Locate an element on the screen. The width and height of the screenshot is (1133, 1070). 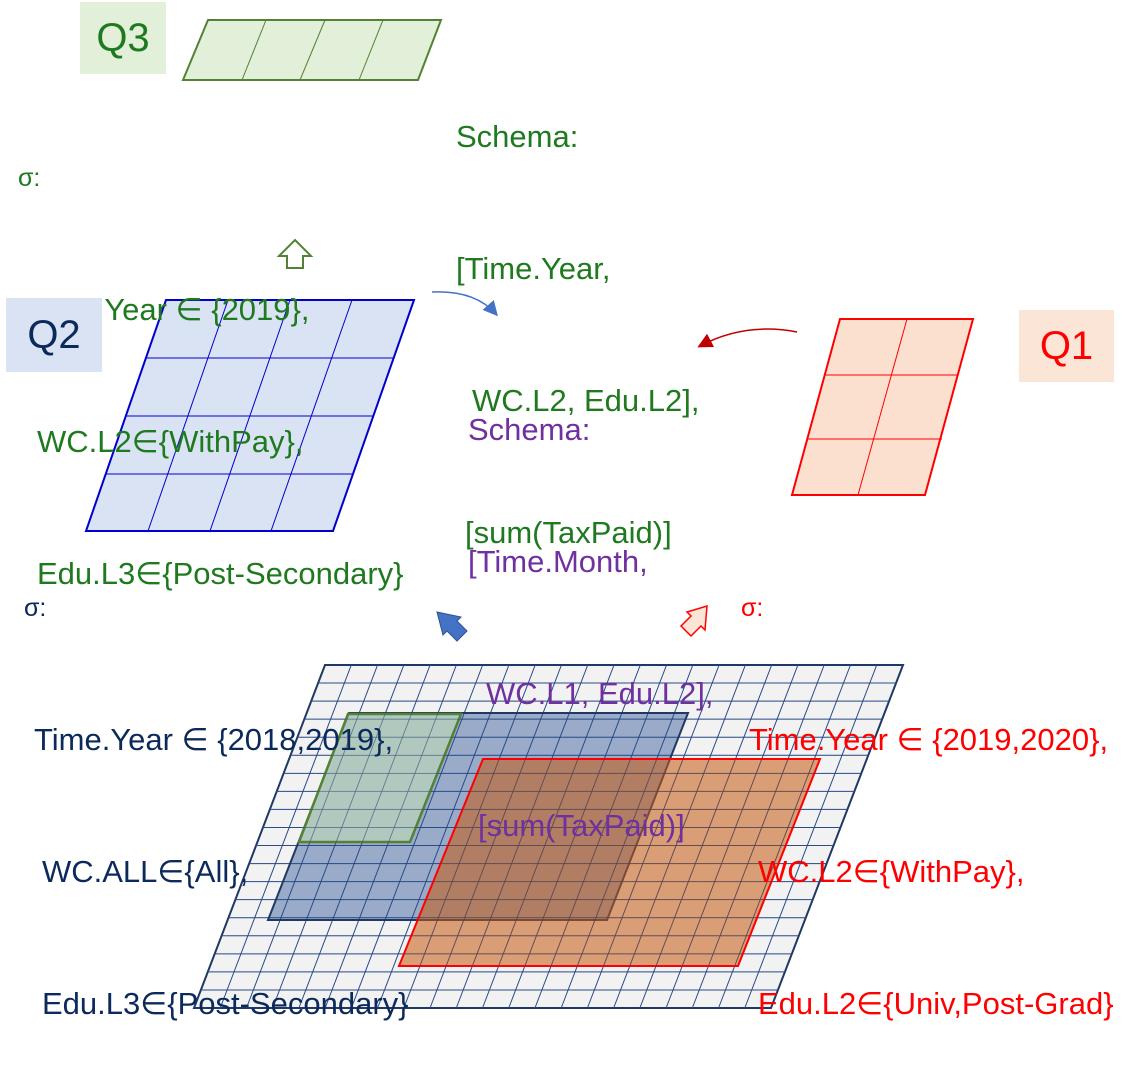
q3-cube is located at coordinates (312, 50).